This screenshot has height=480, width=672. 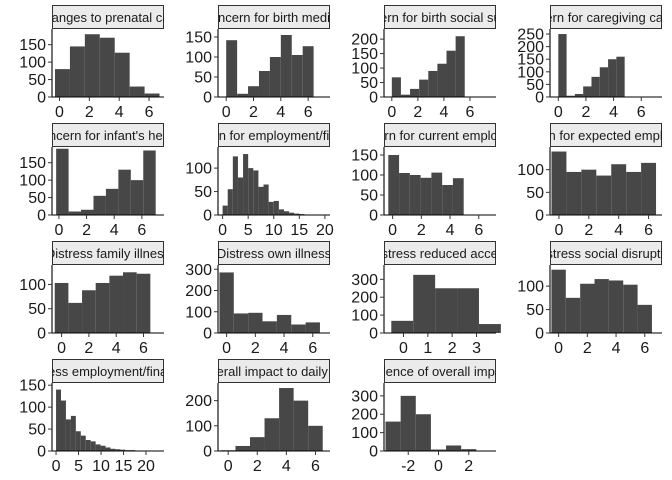 What do you see at coordinates (248, 230) in the screenshot?
I see `x-tick-label: 5` at bounding box center [248, 230].